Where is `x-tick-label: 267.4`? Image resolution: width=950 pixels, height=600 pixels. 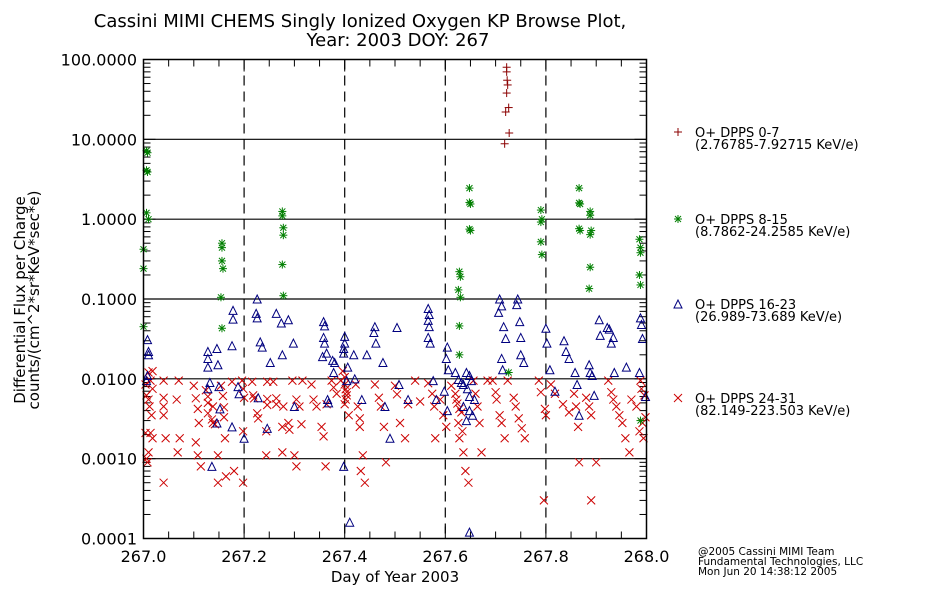 x-tick-label: 267.4 is located at coordinates (345, 556).